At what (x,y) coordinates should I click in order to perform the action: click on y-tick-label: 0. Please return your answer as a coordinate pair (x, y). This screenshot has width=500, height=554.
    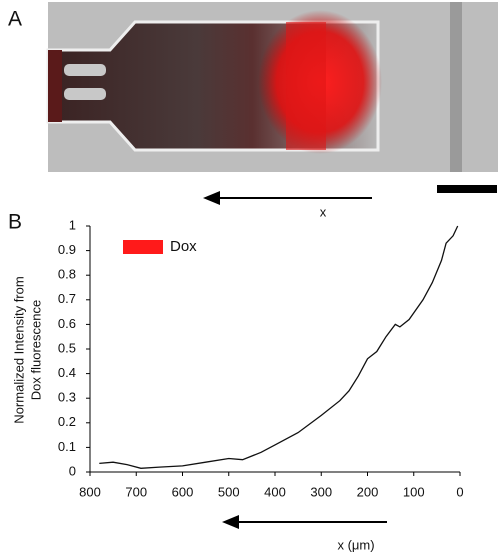
    Looking at the image, I should click on (72, 470).